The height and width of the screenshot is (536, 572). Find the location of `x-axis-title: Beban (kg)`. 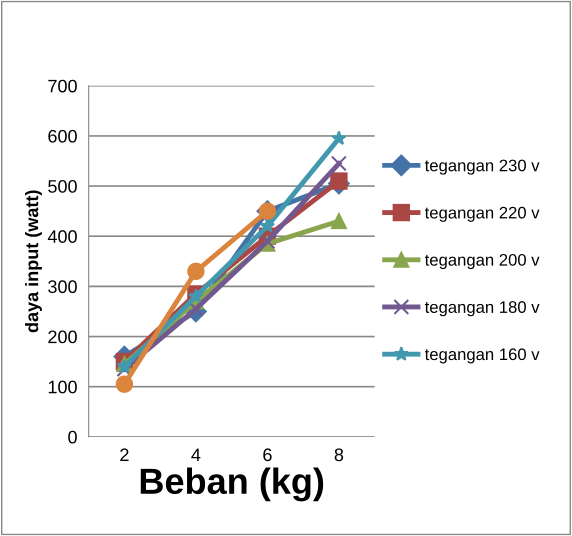

x-axis-title: Beban (kg) is located at coordinates (232, 485).